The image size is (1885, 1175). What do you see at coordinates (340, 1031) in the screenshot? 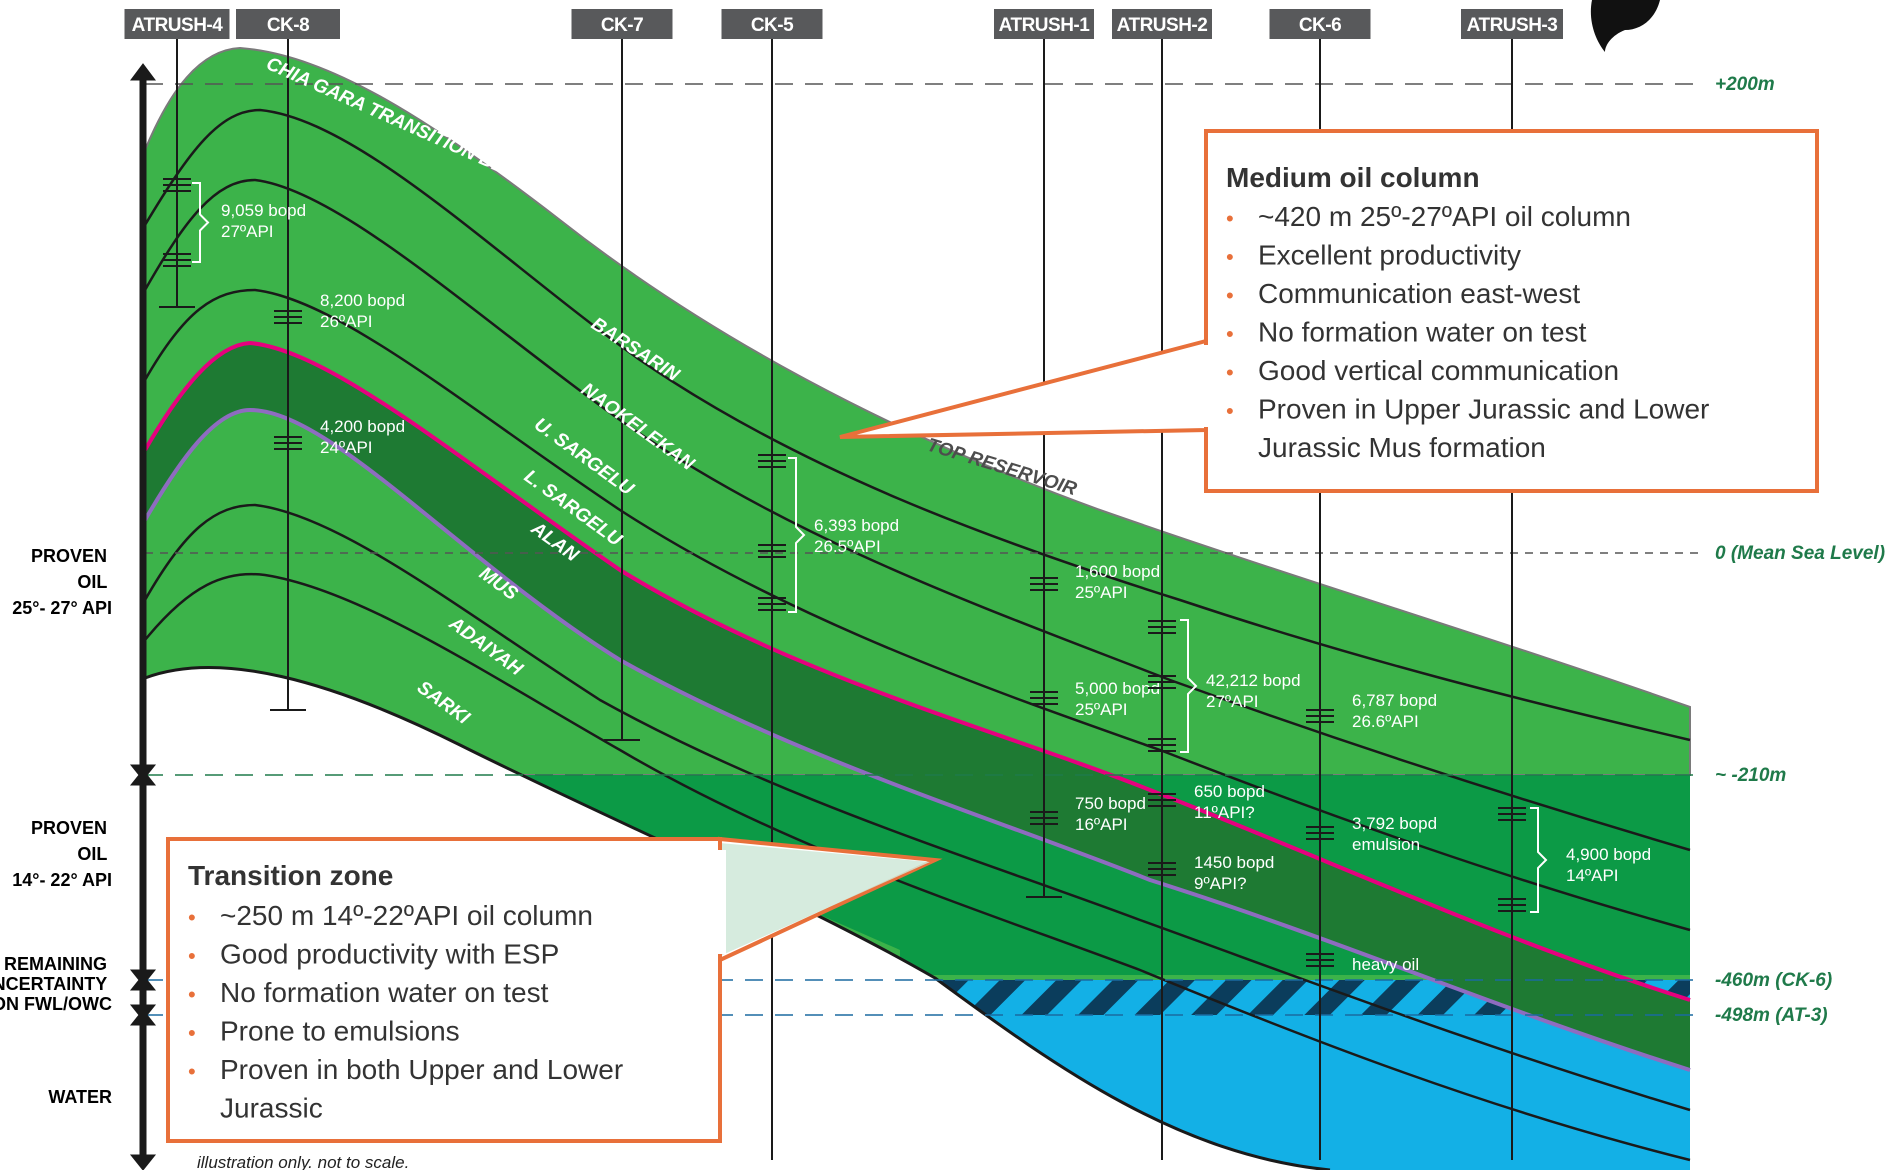
I see `transition_box-item: Prone to emulsions` at bounding box center [340, 1031].